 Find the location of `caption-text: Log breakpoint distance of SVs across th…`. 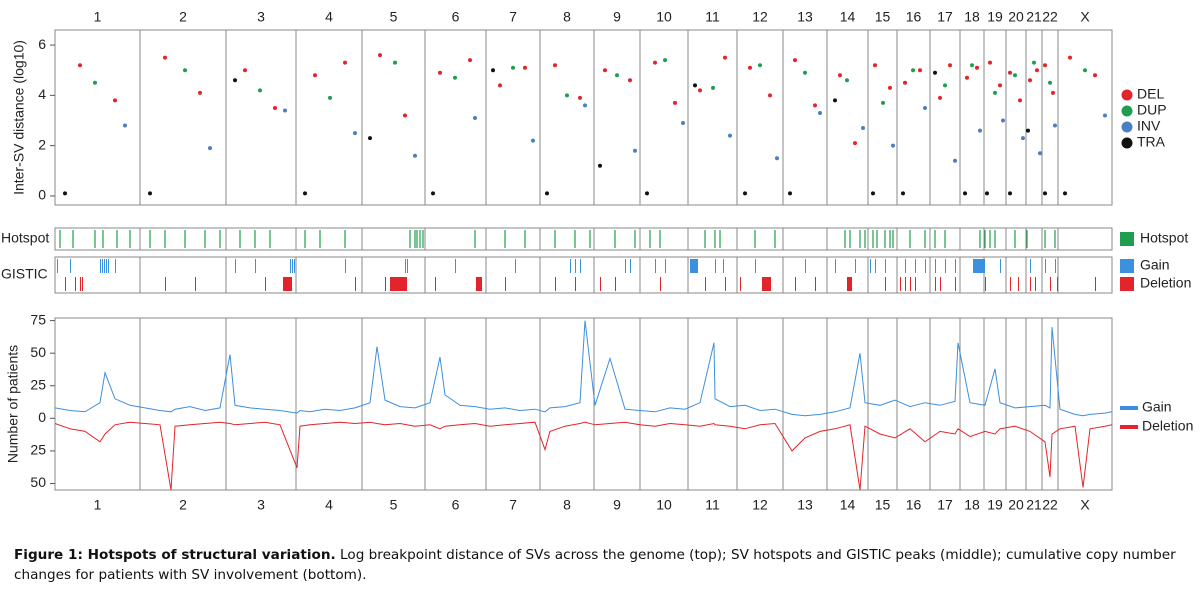

caption-text: Log breakpoint distance of SVs across th… is located at coordinates (595, 565).